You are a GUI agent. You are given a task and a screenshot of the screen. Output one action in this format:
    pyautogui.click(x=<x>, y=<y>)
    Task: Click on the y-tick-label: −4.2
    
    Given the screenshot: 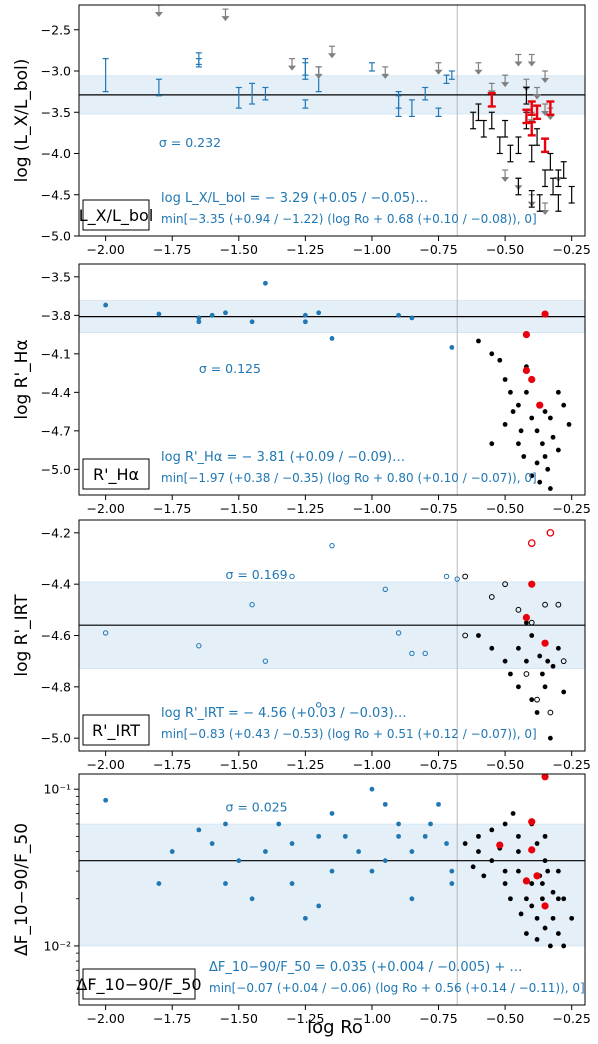 What is the action you would take?
    pyautogui.click(x=56, y=532)
    